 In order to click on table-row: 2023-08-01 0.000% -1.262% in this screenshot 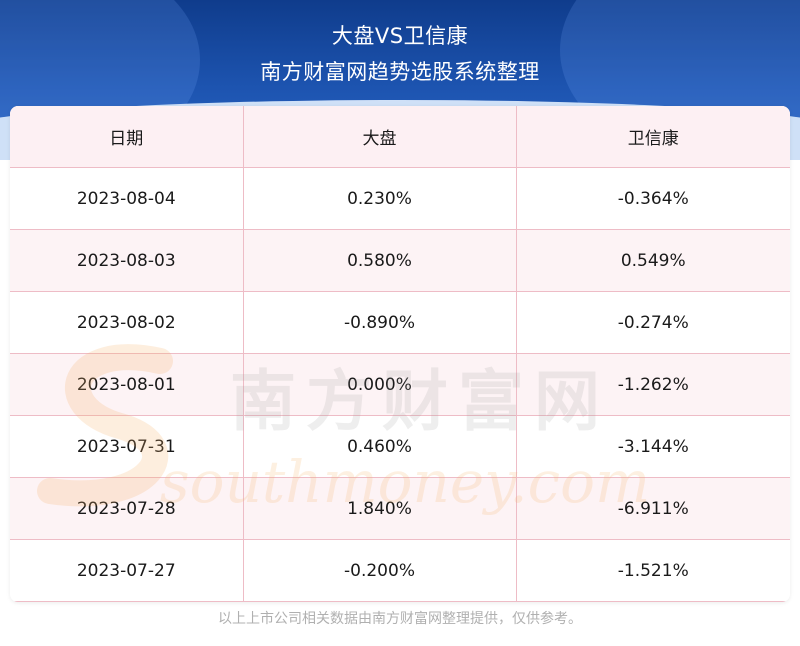, I will do `click(400, 384)`.